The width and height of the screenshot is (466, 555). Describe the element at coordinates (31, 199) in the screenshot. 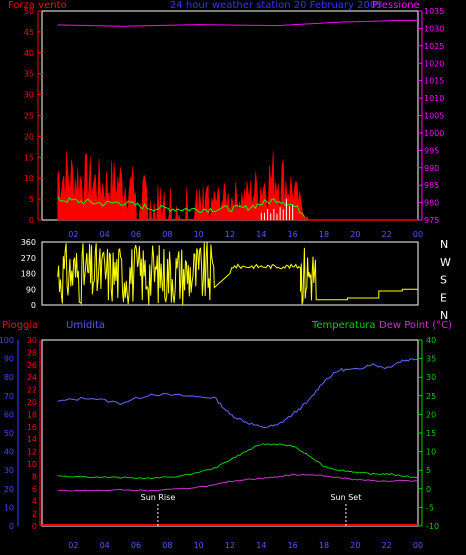

I see `wind-axis-tick-5: 5` at that location.